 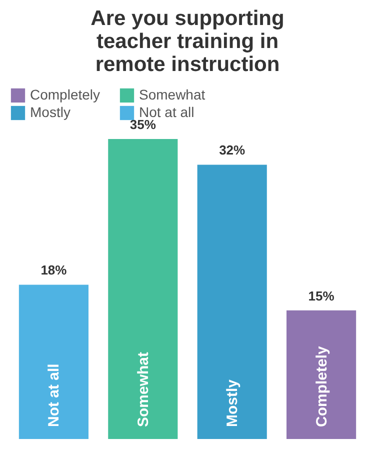 I want to click on x-tick-label: Completely, so click(x=321, y=386).